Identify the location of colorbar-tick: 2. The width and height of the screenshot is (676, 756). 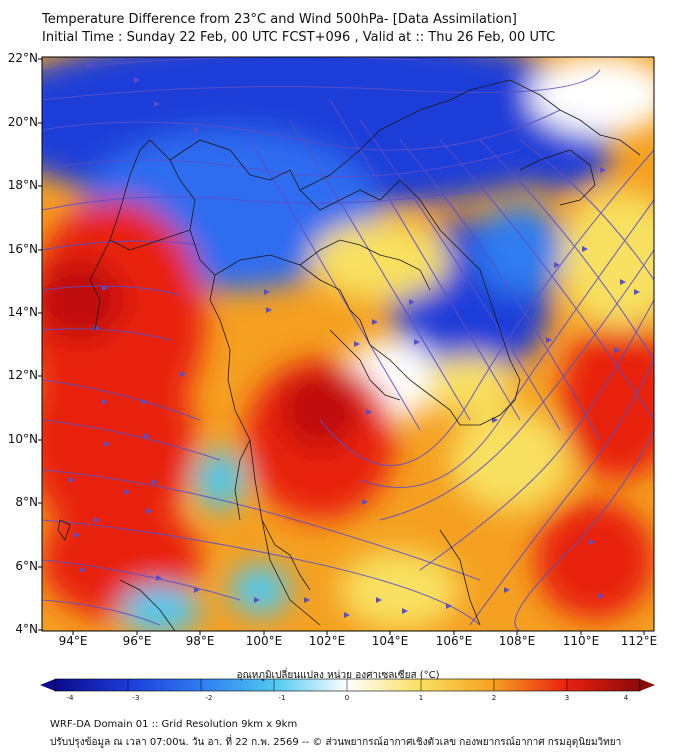
(494, 698).